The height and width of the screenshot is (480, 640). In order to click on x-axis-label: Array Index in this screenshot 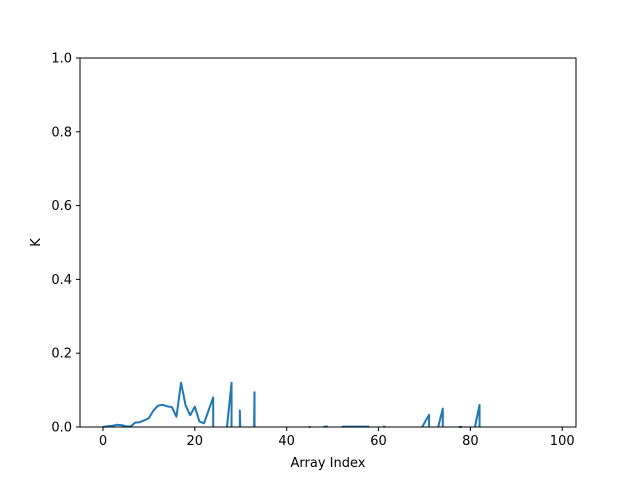, I will do `click(328, 463)`.